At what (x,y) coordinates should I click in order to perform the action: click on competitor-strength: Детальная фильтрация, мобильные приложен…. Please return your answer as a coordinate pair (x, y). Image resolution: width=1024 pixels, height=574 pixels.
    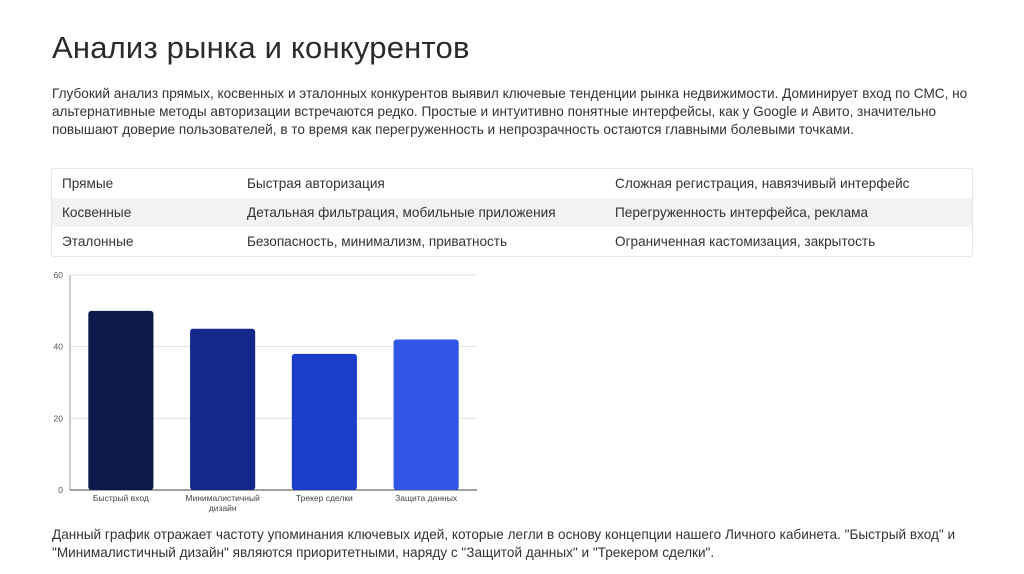
    Looking at the image, I should click on (431, 212).